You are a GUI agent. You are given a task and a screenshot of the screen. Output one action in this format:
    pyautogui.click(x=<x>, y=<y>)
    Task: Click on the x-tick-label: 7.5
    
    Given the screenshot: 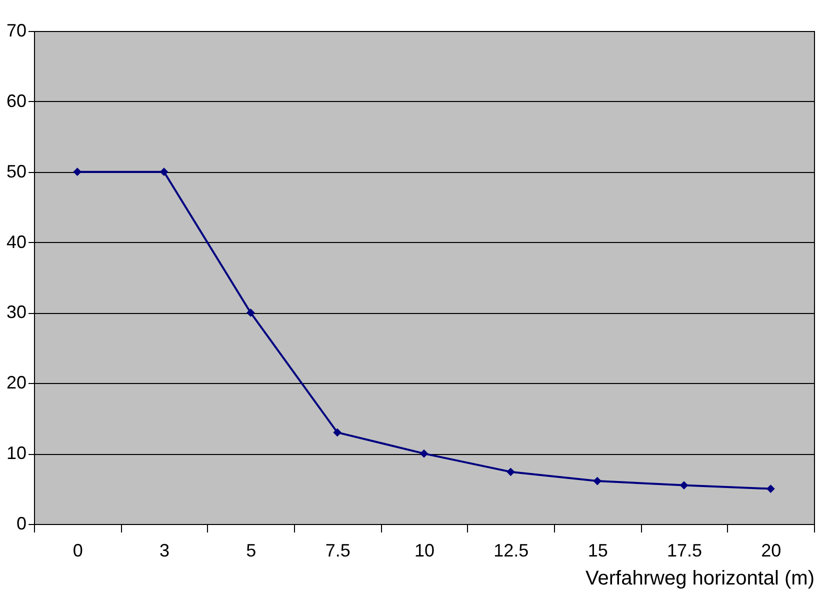 What is the action you would take?
    pyautogui.click(x=337, y=550)
    